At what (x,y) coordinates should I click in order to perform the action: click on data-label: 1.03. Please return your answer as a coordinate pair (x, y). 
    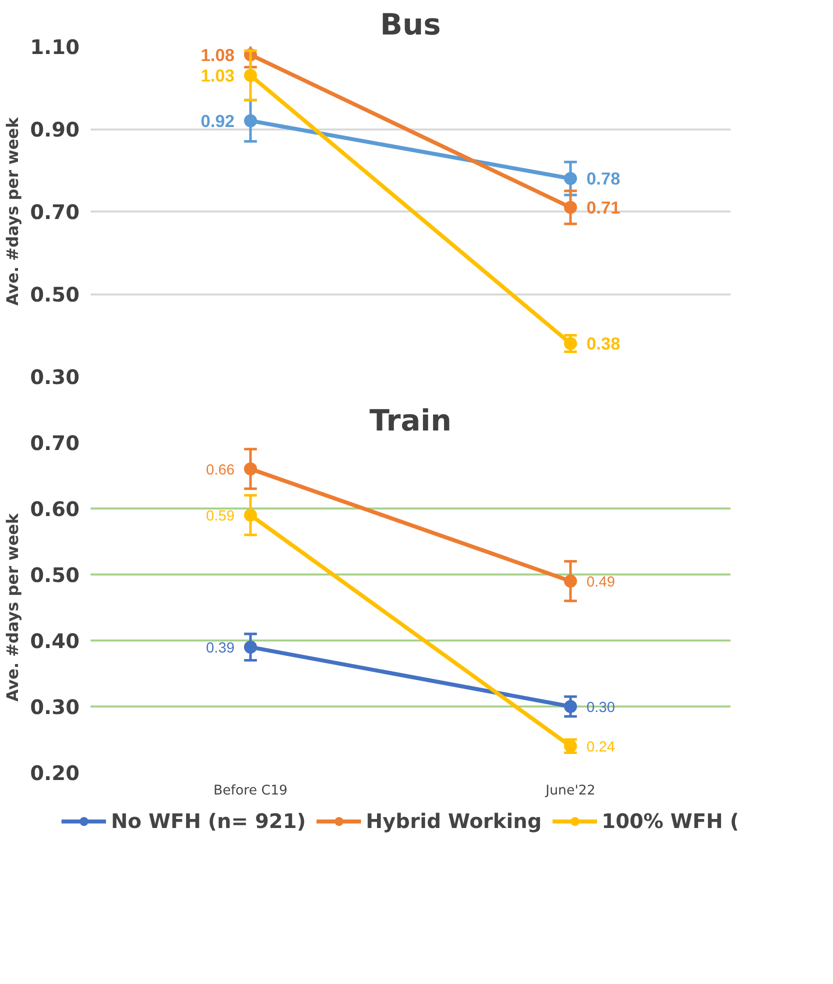
    Looking at the image, I should click on (217, 75).